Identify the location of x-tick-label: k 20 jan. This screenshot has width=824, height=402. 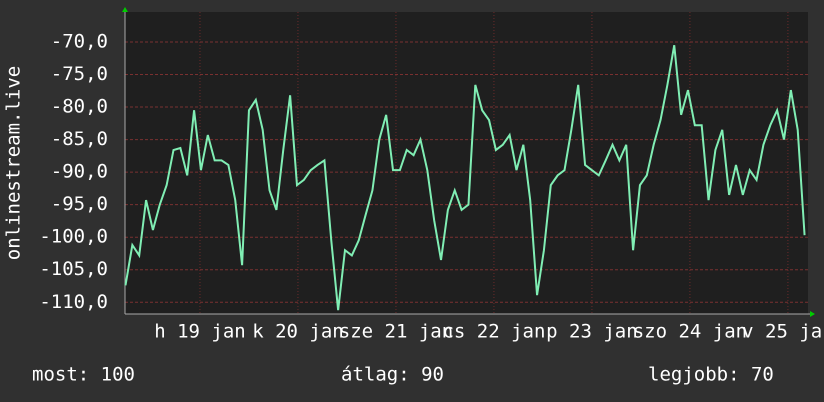
(298, 332).